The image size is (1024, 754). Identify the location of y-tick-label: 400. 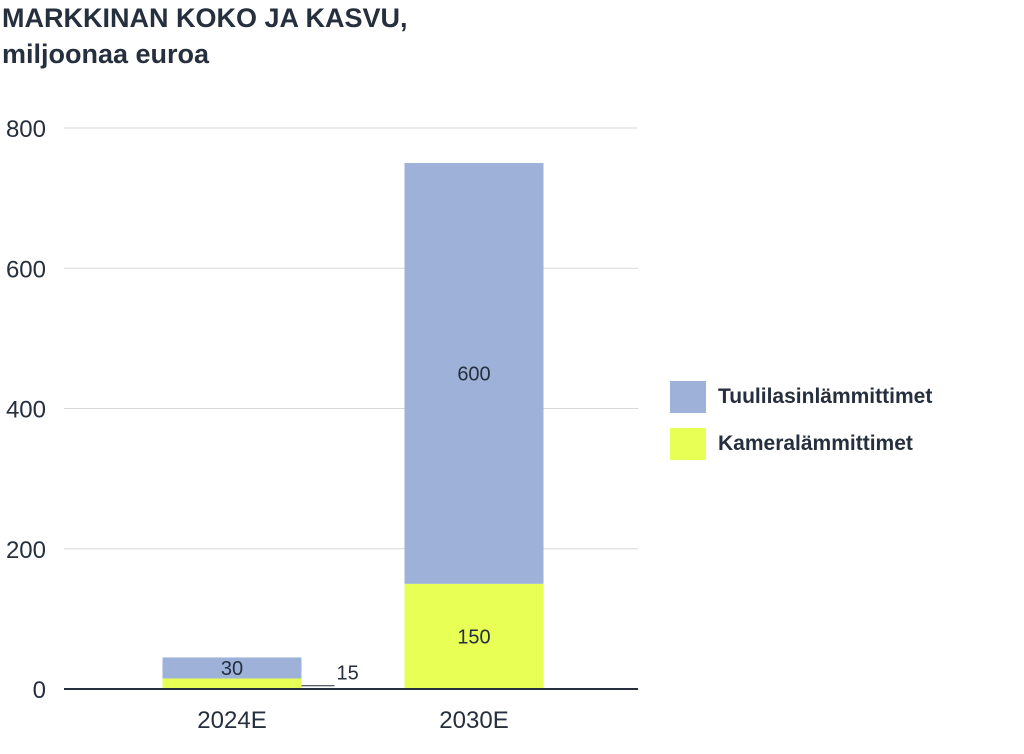
(26, 410).